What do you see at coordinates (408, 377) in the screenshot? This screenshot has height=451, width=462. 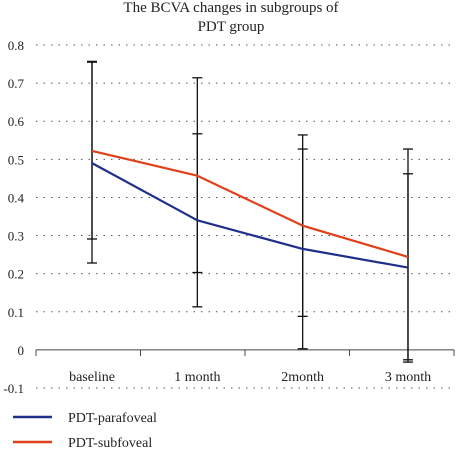 I see `x-tick-label: 3 month` at bounding box center [408, 377].